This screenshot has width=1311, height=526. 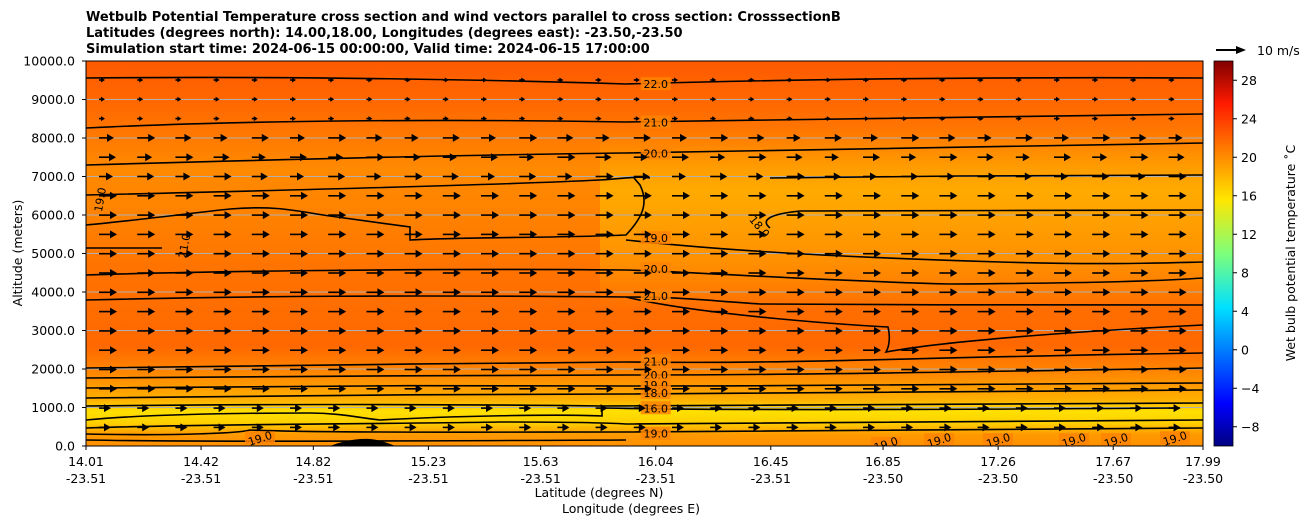 I want to click on x-tick-label-latitude: 17.67, so click(x=1113, y=461).